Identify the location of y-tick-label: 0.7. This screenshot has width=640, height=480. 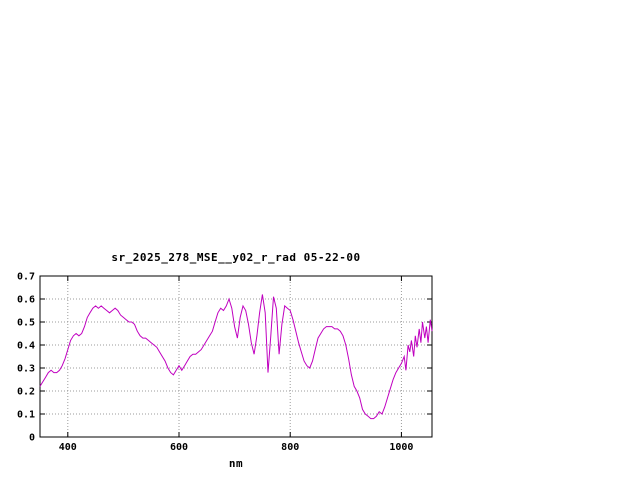
(26, 277).